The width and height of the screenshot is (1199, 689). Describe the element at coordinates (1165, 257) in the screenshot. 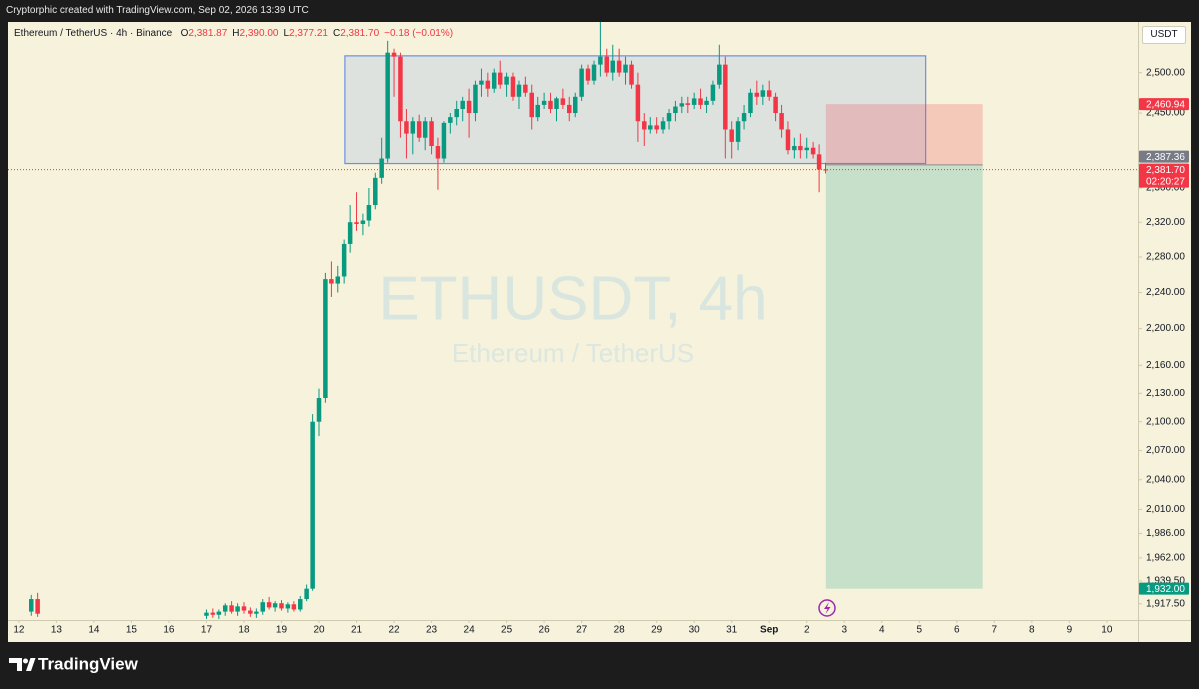

I see `y-tick-label: 2,280.00` at that location.